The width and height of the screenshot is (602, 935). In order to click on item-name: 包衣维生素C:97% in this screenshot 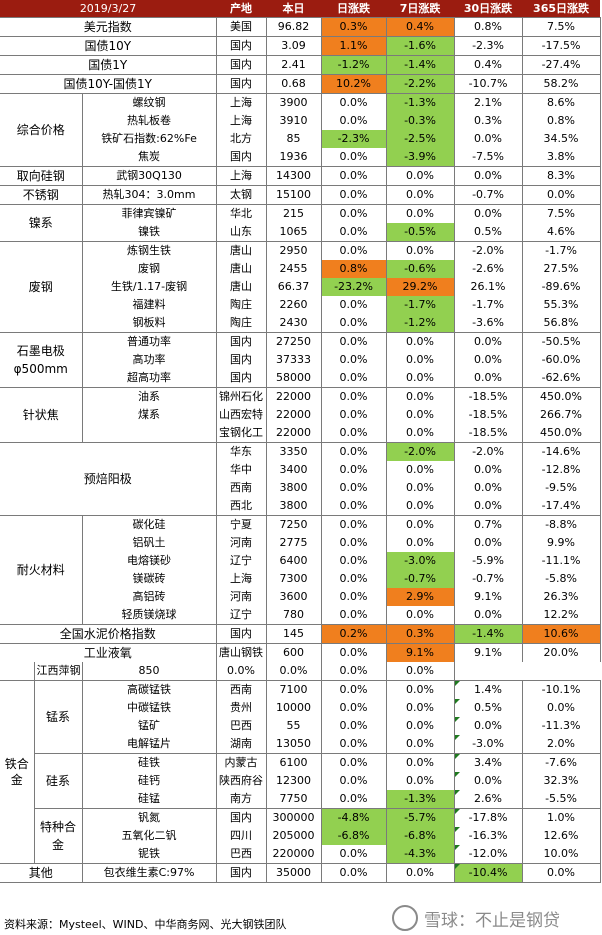, I will do `click(149, 873)`.